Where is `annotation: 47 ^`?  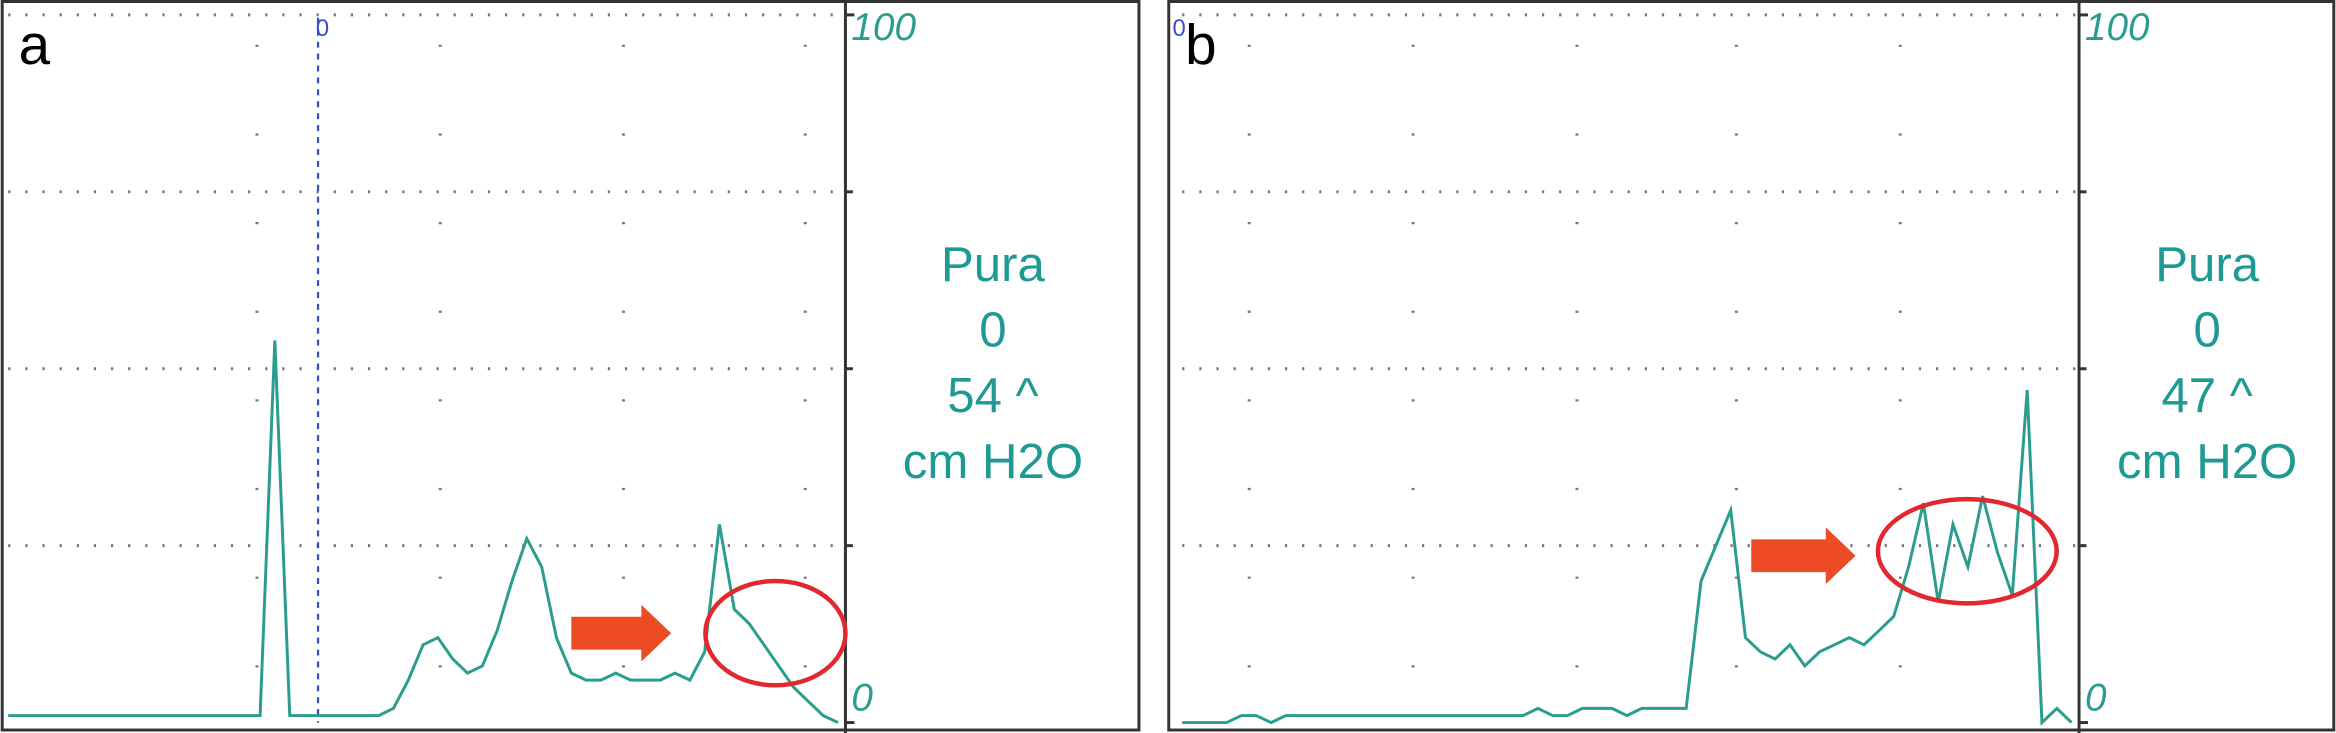
annotation: 47 ^ is located at coordinates (2206, 395).